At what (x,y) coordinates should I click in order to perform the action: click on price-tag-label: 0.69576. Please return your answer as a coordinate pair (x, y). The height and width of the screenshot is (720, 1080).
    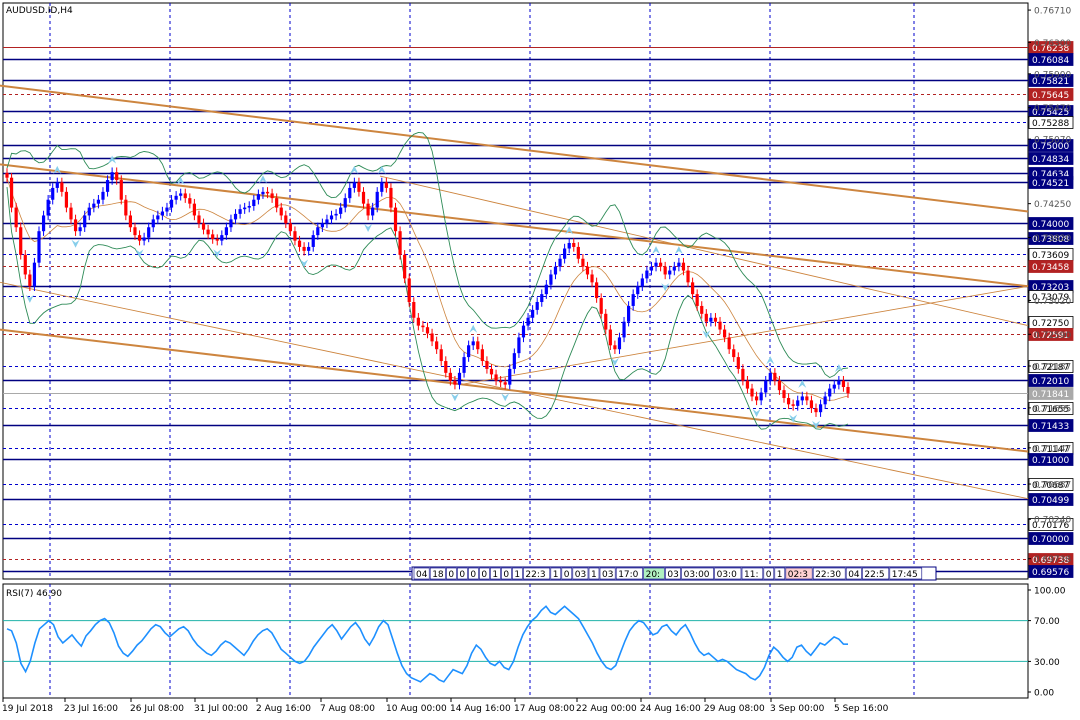
    Looking at the image, I should click on (1050, 573).